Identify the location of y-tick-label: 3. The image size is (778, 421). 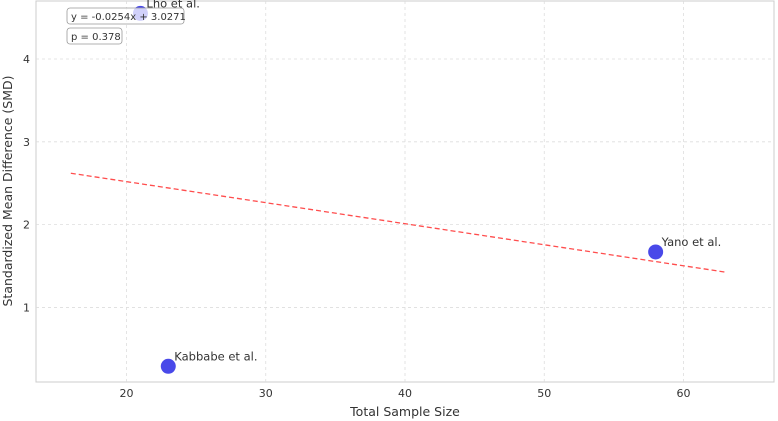
(26, 142).